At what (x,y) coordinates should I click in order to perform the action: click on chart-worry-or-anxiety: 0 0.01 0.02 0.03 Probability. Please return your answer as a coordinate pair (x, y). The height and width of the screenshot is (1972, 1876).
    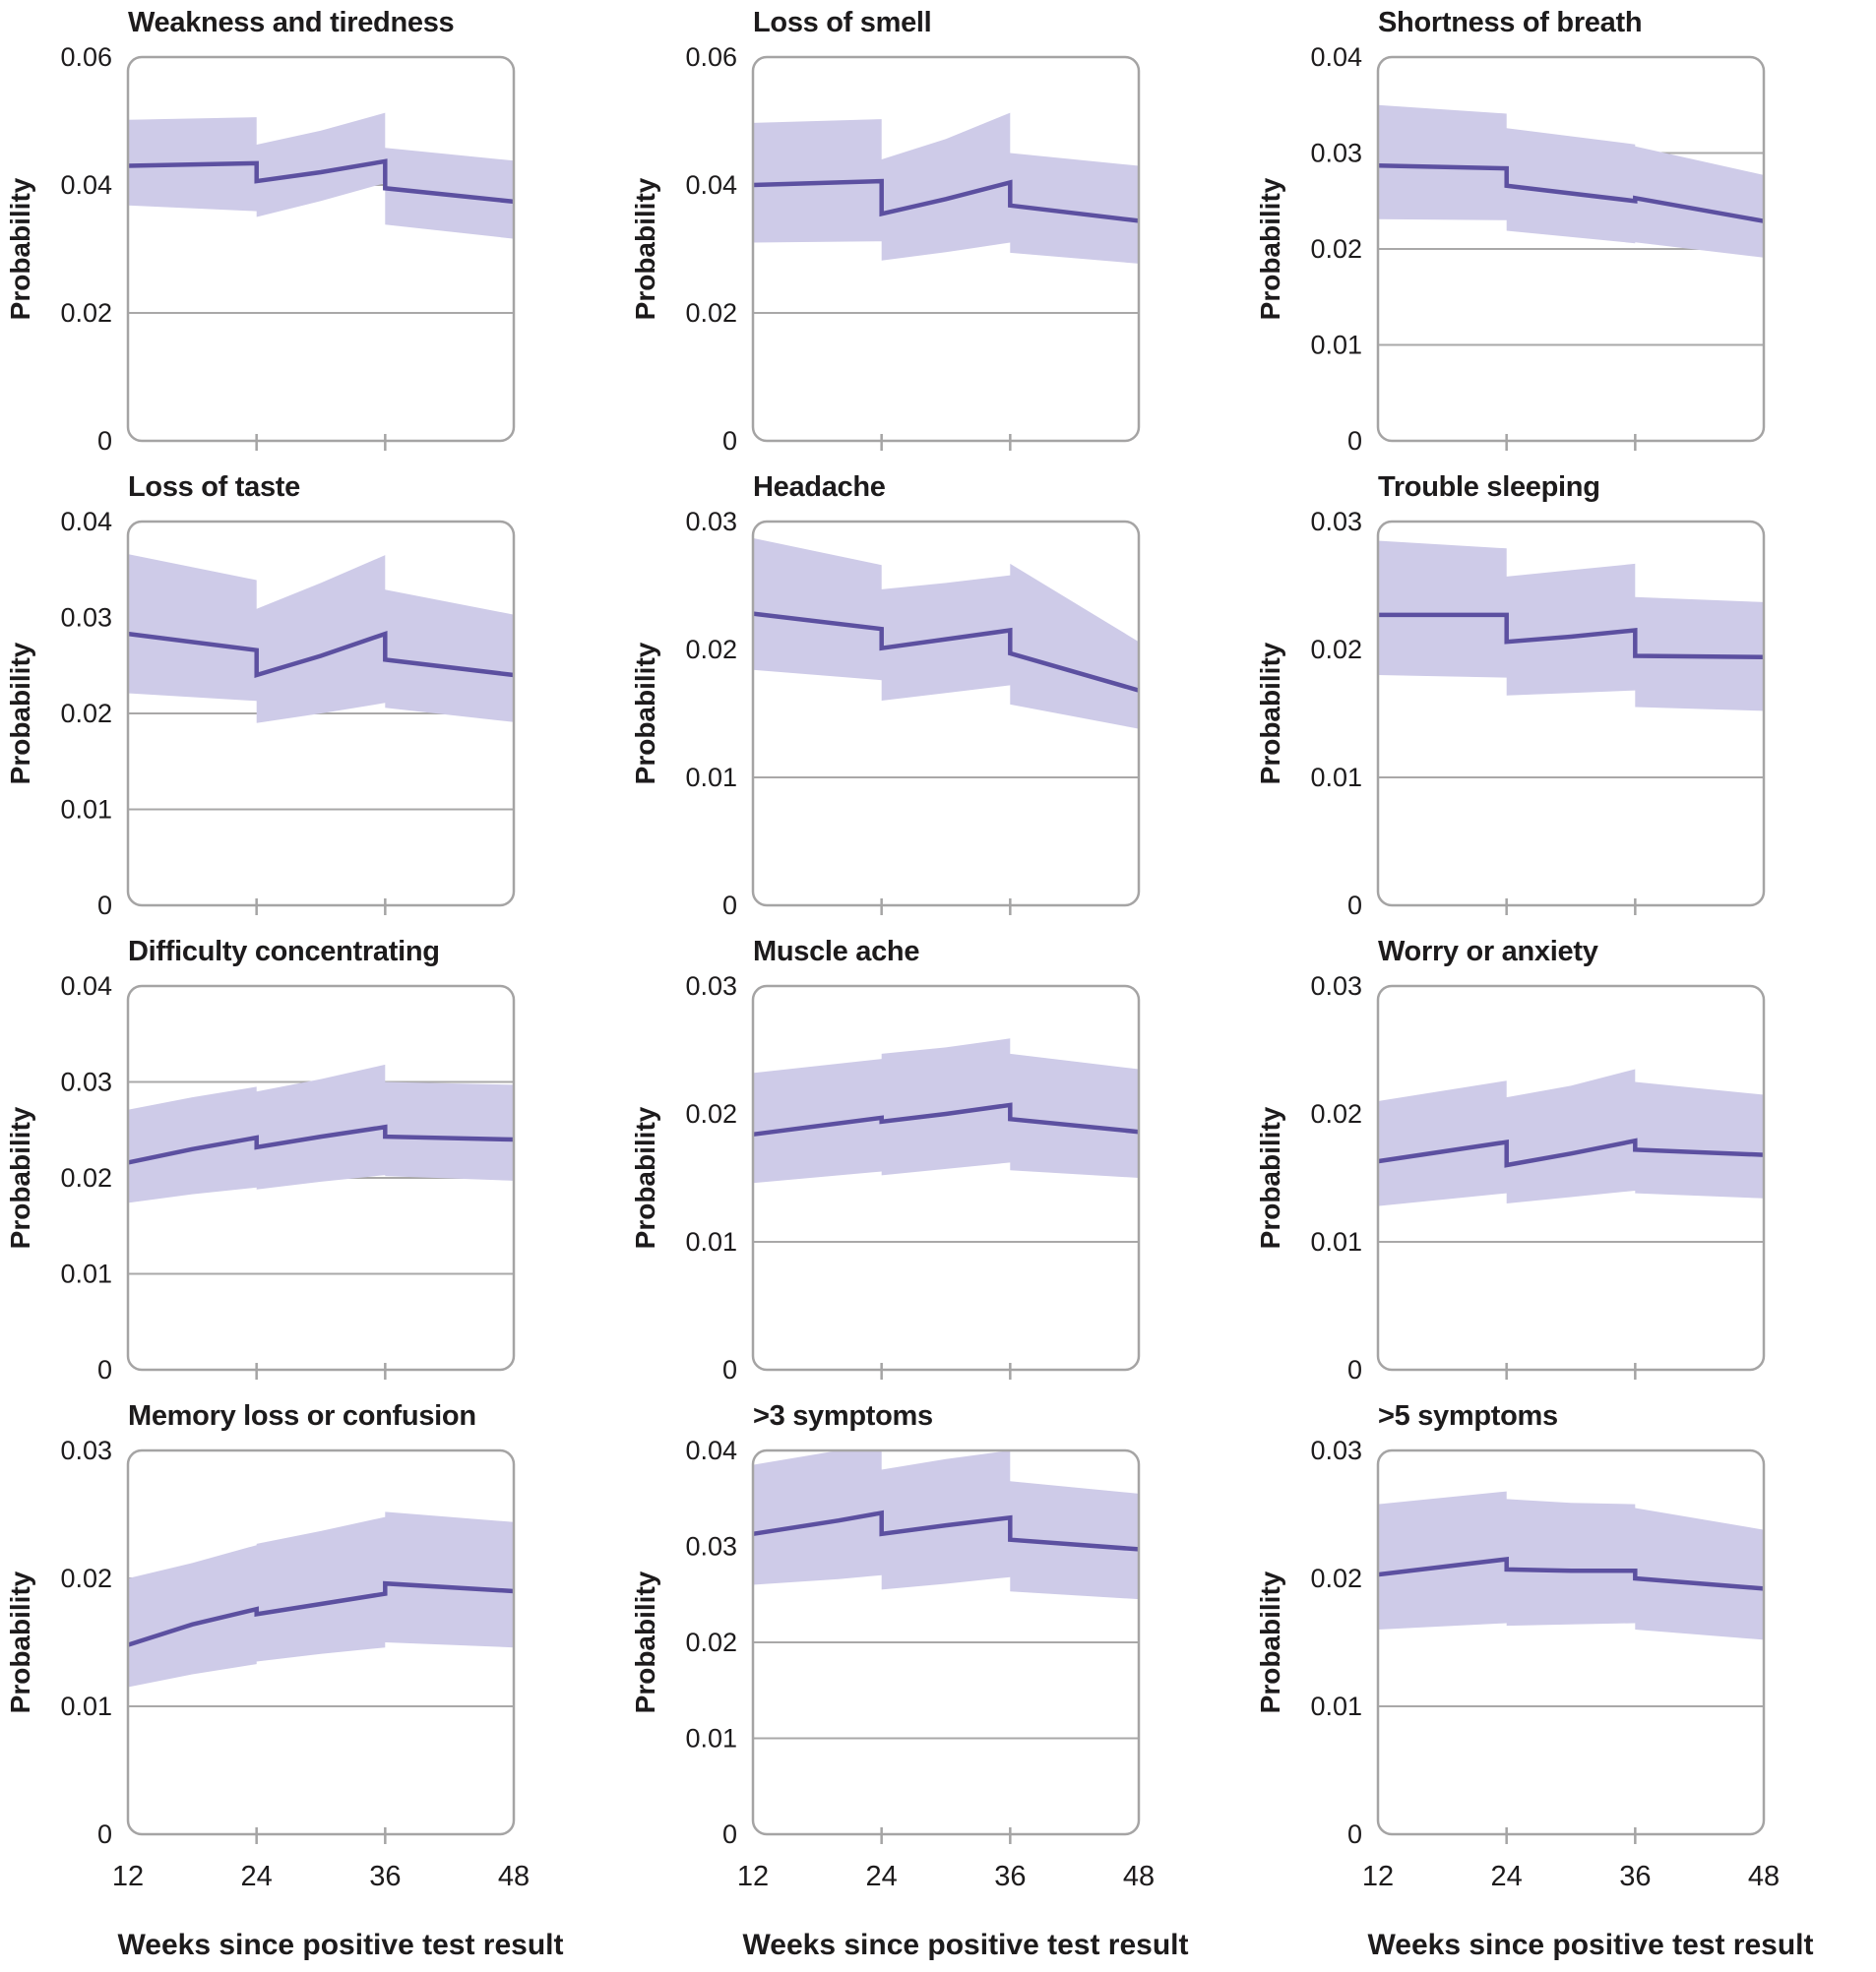
    Looking at the image, I should click on (1510, 1178).